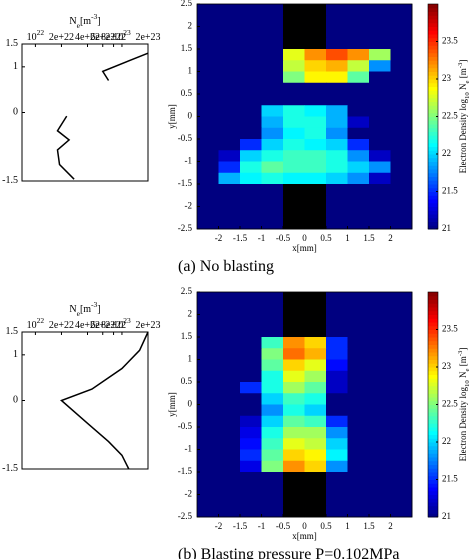 This screenshot has width=474, height=559. I want to click on x-tick-label: -1, so click(262, 238).